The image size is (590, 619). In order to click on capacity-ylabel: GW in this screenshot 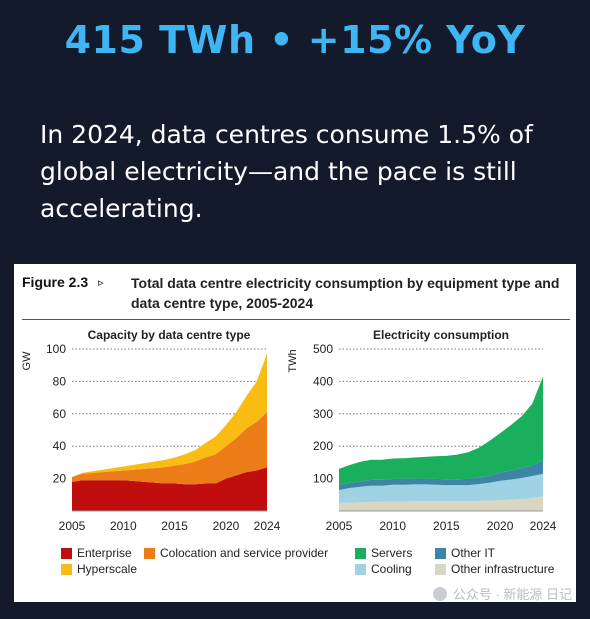, I will do `click(27, 361)`.